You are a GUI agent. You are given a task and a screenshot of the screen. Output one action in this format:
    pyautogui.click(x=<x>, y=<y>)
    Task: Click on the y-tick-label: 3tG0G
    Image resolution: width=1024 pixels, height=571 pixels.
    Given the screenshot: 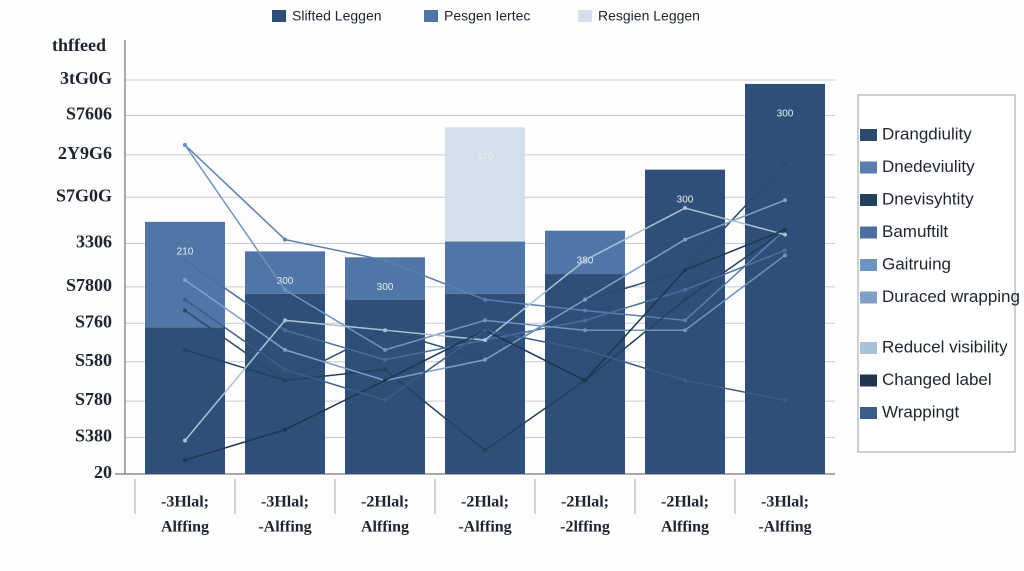 What is the action you would take?
    pyautogui.click(x=86, y=78)
    